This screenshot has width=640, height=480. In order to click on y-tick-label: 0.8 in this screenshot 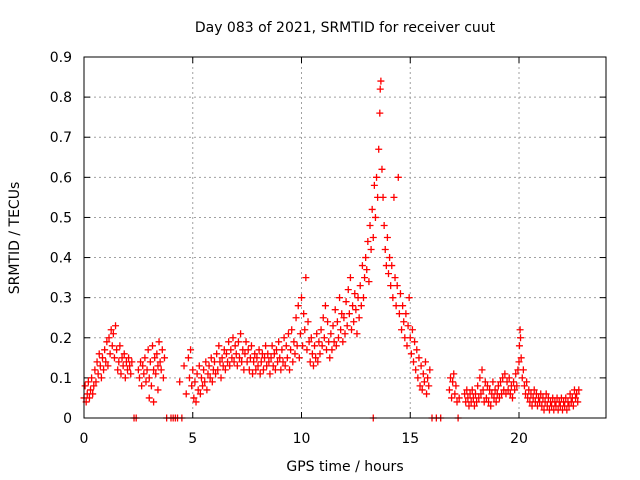, I will do `click(61, 98)`.